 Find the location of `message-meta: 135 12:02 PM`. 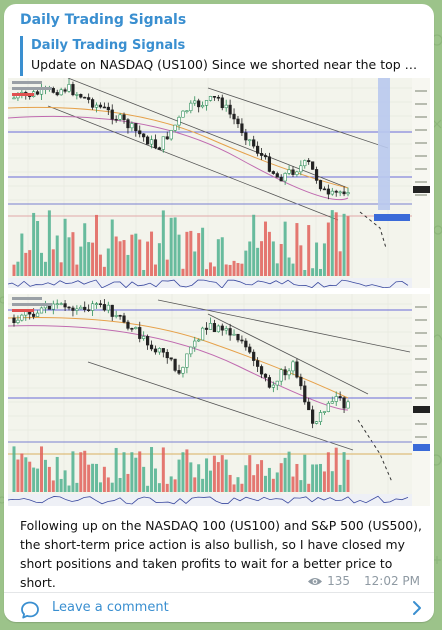

message-meta: 135 12:02 PM is located at coordinates (363, 581).